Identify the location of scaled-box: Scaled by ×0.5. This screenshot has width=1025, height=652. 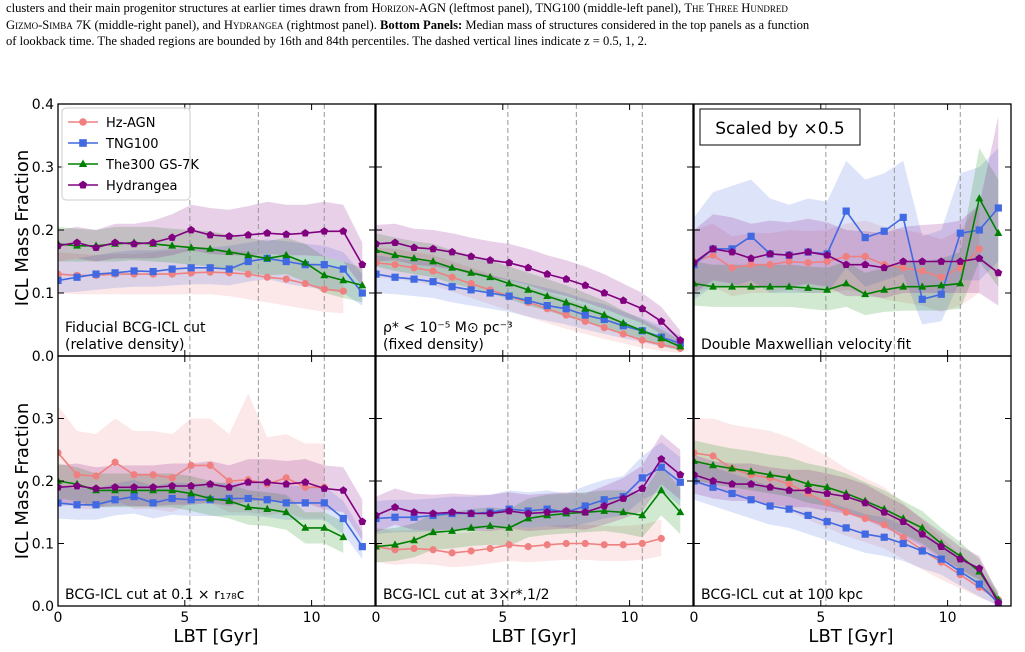
(780, 127).